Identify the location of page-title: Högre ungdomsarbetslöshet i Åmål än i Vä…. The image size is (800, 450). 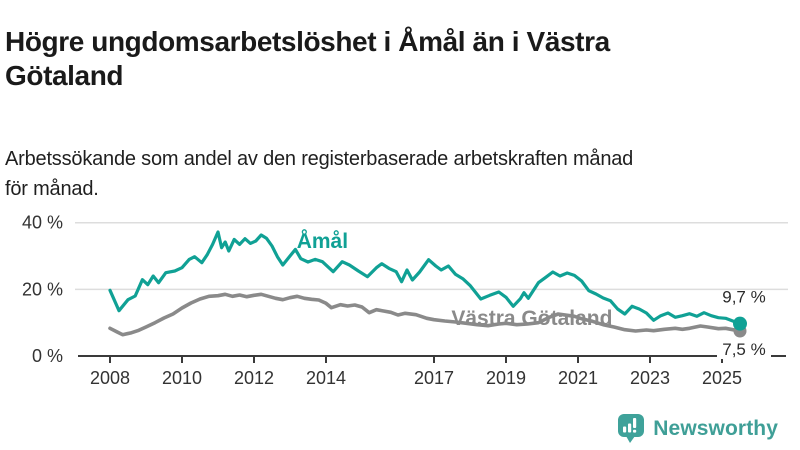
(390, 59).